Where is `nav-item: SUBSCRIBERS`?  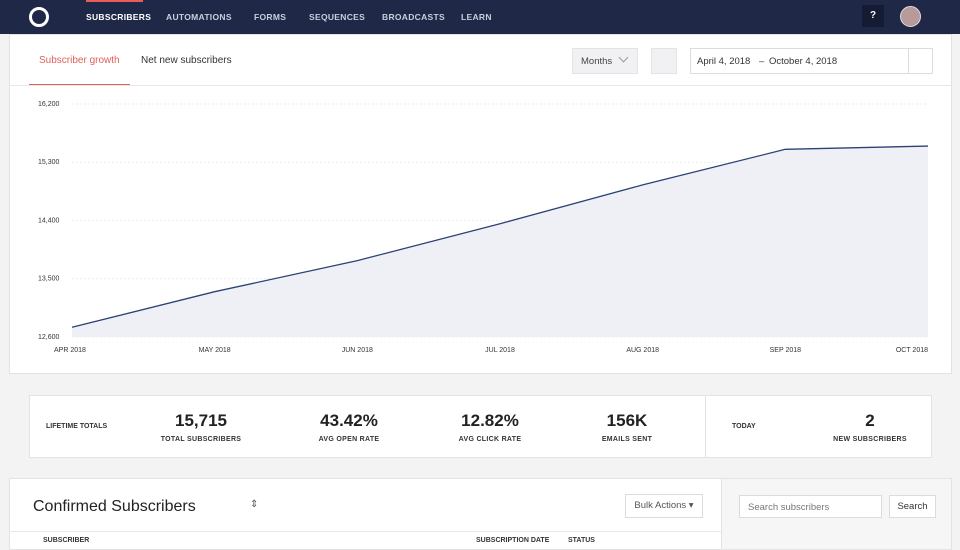
nav-item: SUBSCRIBERS is located at coordinates (119, 17).